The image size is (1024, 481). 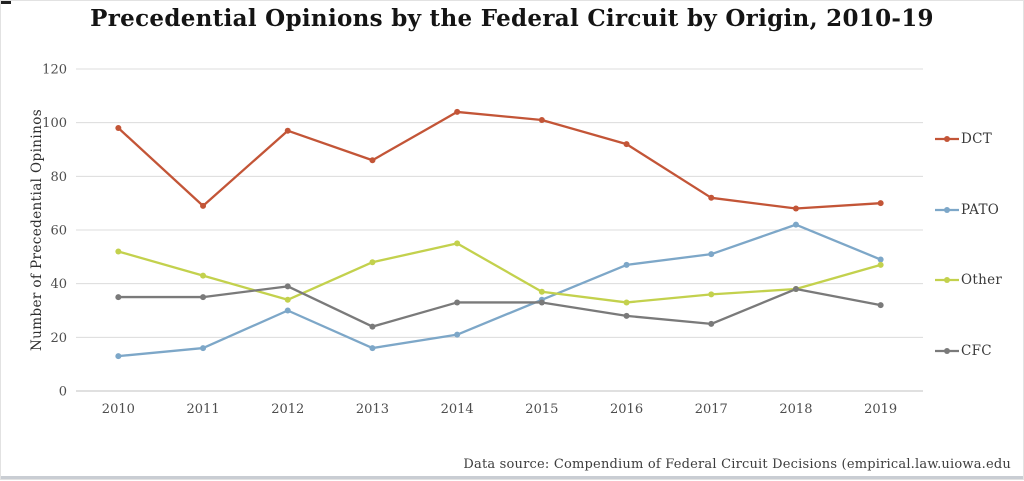 I want to click on x-tick-label: 2018, so click(x=795, y=409).